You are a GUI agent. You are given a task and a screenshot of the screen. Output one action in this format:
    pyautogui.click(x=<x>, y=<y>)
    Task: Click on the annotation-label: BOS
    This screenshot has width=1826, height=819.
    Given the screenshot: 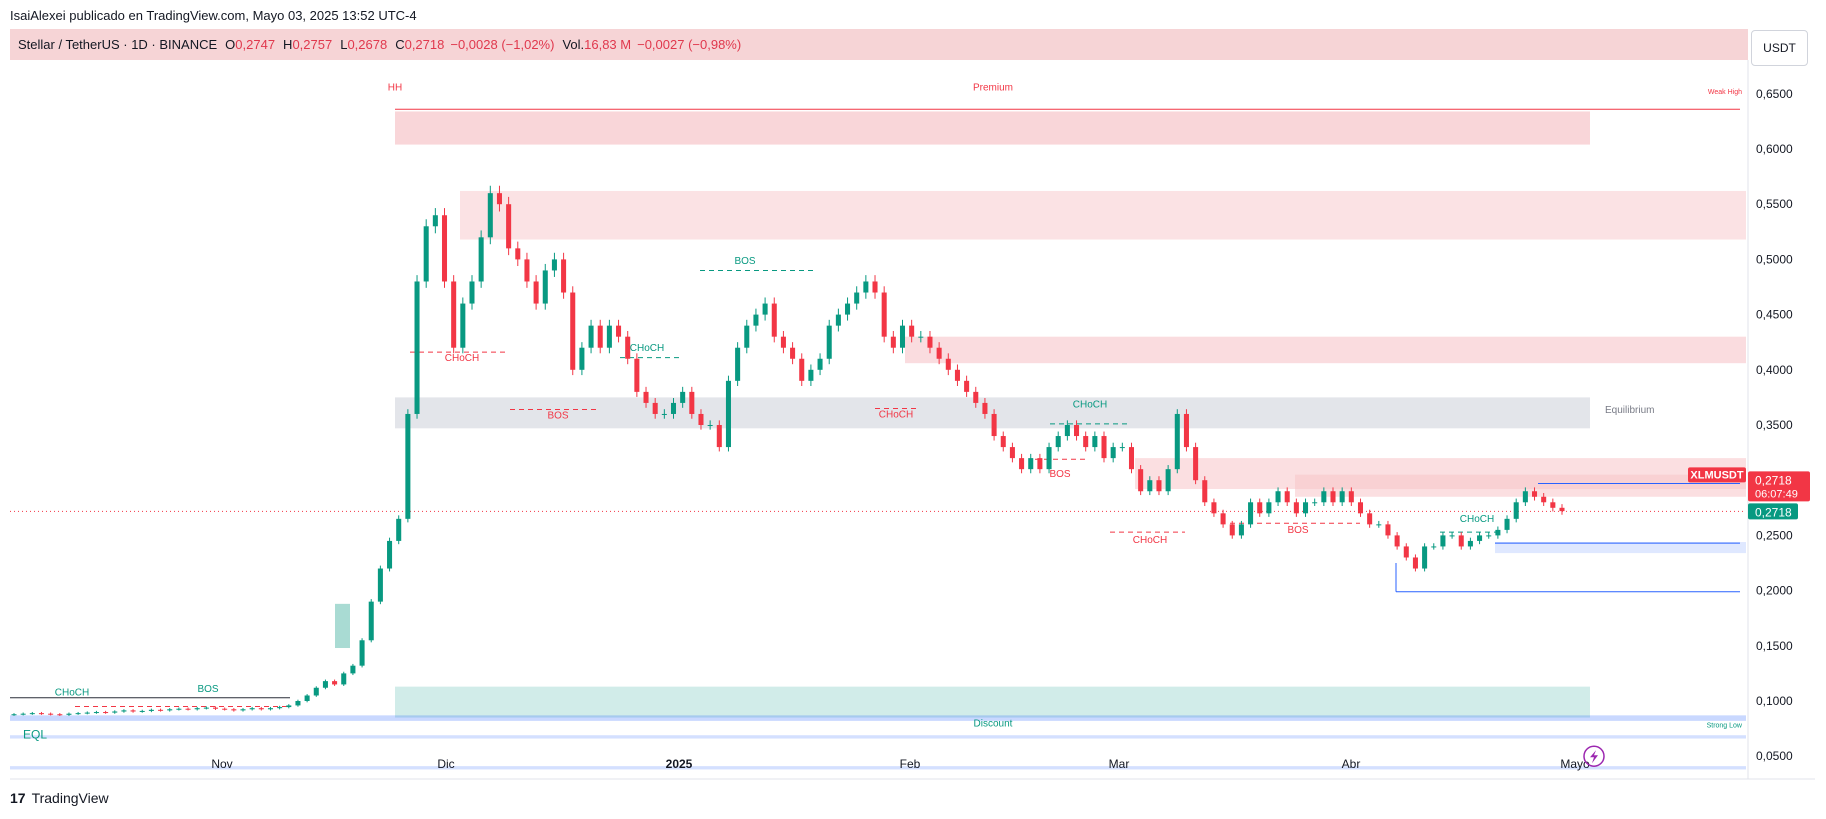 What is the action you would take?
    pyautogui.click(x=557, y=415)
    